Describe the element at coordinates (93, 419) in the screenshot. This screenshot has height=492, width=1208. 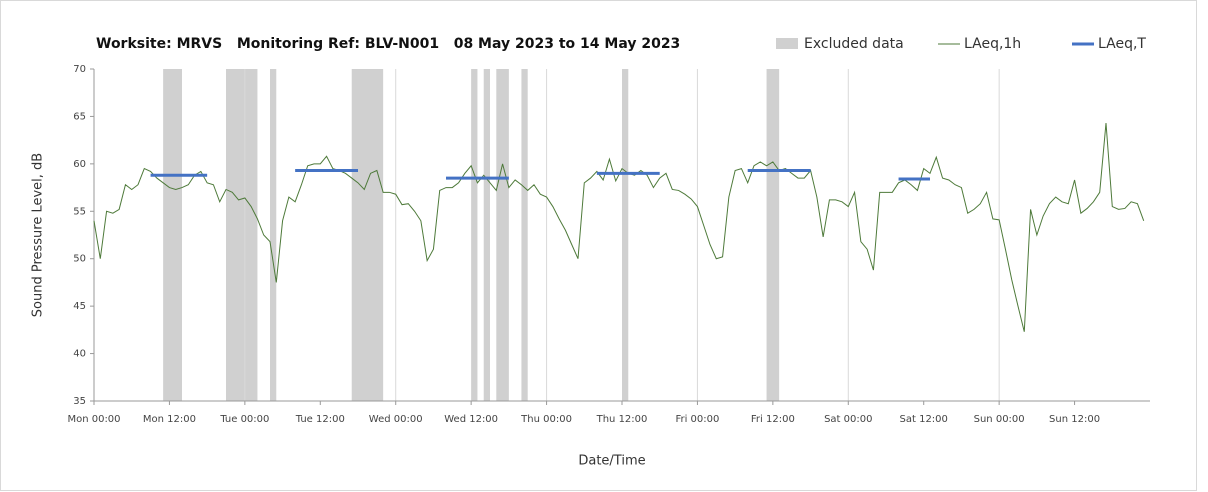
I see `x-tick-label: Mon 00:00` at that location.